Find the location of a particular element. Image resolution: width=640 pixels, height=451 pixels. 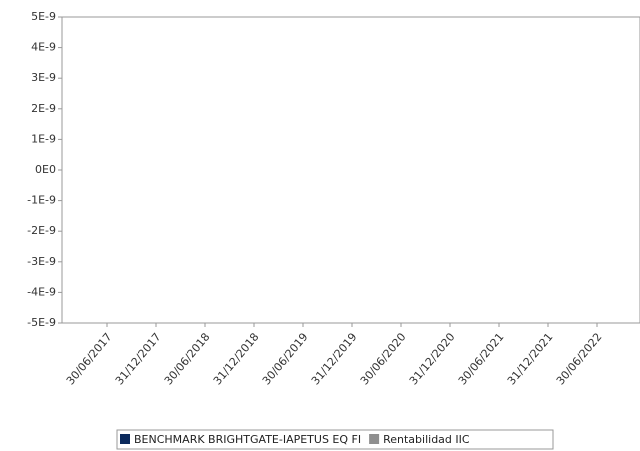

legend is located at coordinates (335, 439).